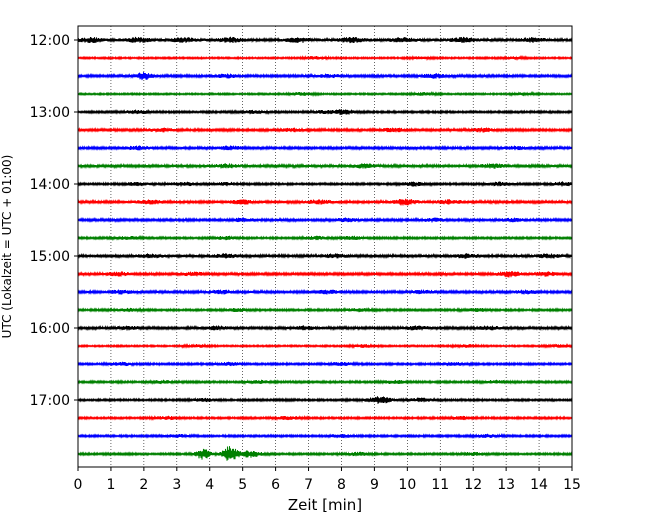  Describe the element at coordinates (374, 485) in the screenshot. I see `x-tick-label: 9` at that location.